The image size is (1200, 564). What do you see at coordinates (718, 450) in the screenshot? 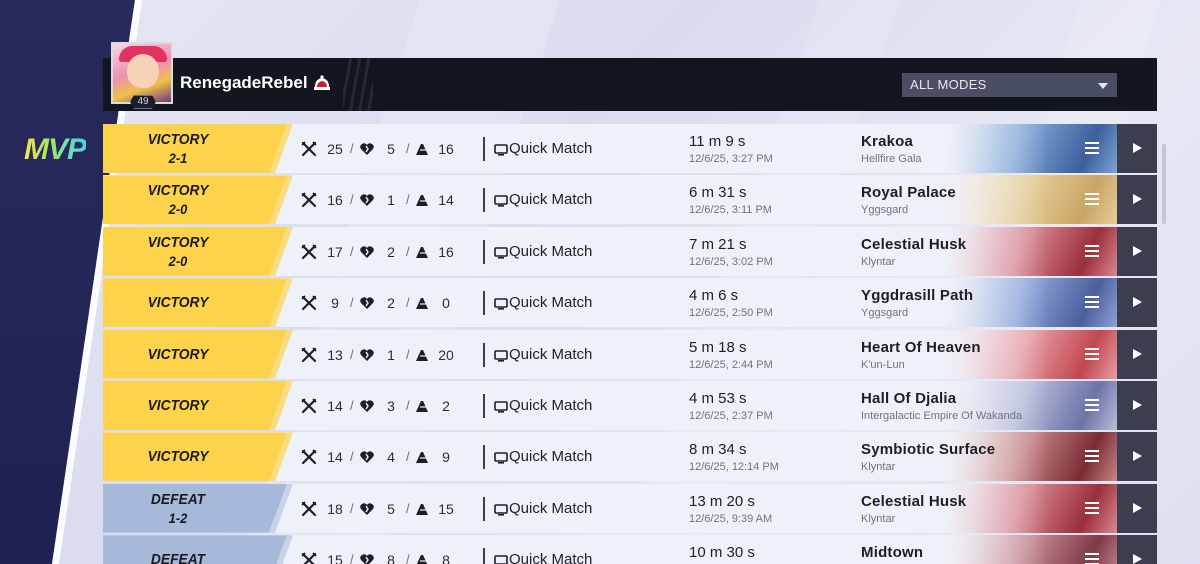
I see `match-duration: 8 m 34 s` at bounding box center [718, 450].